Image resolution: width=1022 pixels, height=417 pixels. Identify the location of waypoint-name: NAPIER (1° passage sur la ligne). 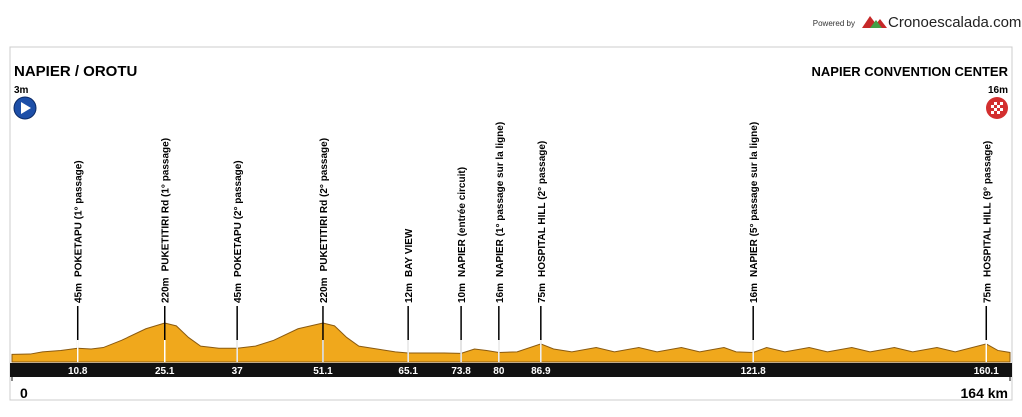
(500, 199).